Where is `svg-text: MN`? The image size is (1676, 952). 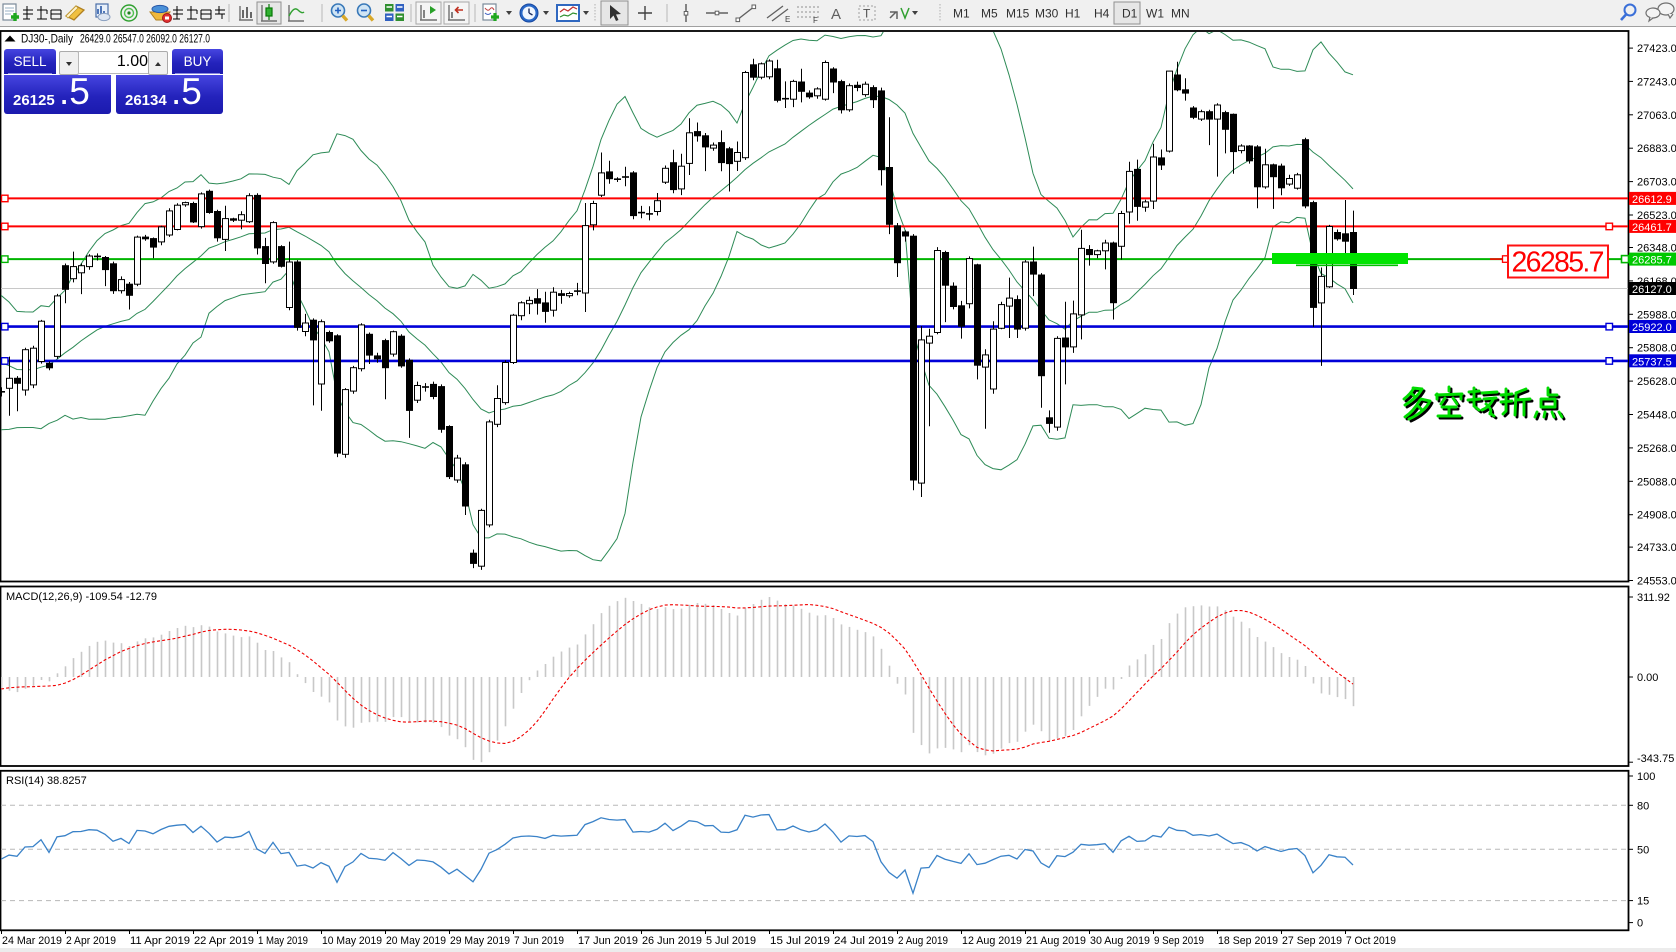 svg-text: MN is located at coordinates (1180, 14).